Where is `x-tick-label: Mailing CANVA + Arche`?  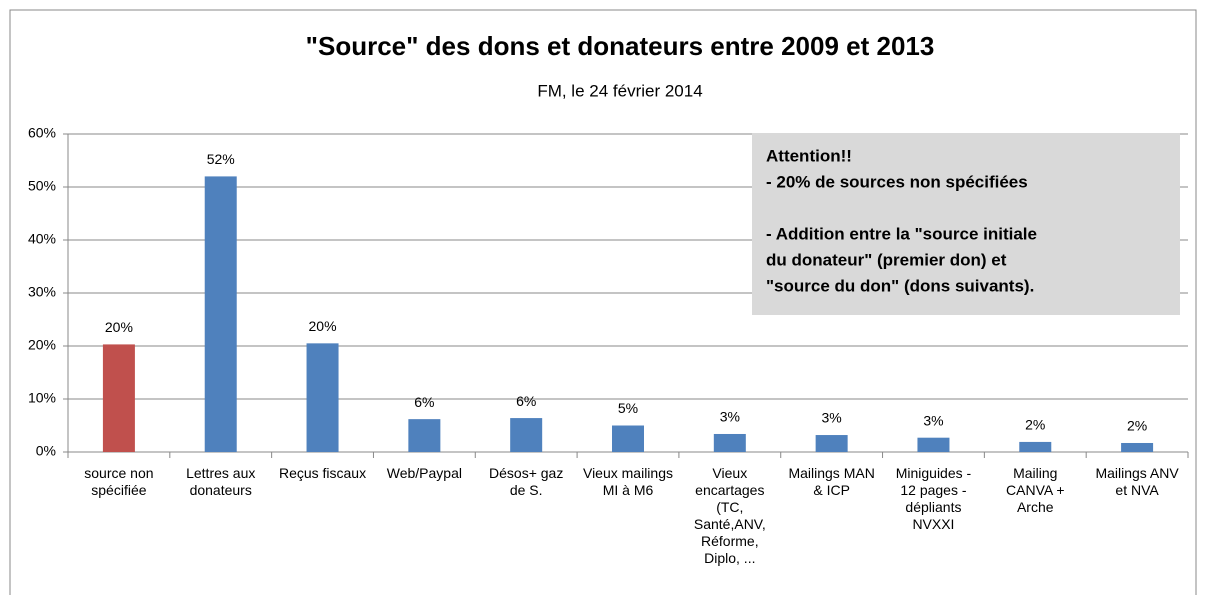 x-tick-label: Mailing CANVA + Arche is located at coordinates (1035, 490).